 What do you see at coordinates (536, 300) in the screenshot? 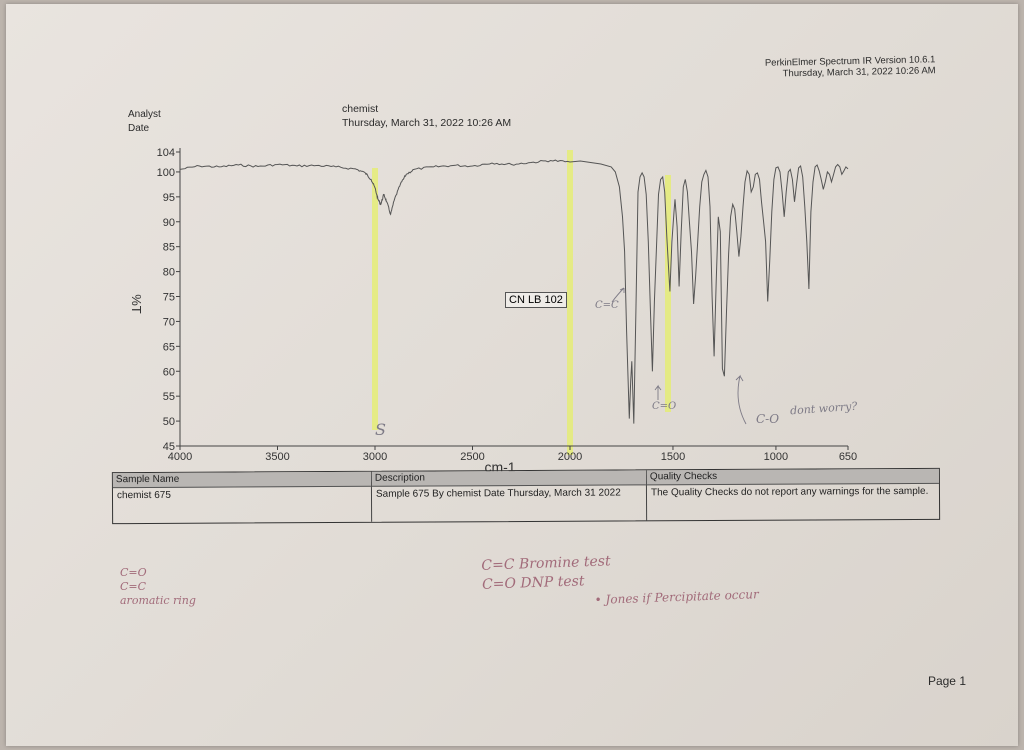
I see `sample-annotation: CN LB 102` at bounding box center [536, 300].